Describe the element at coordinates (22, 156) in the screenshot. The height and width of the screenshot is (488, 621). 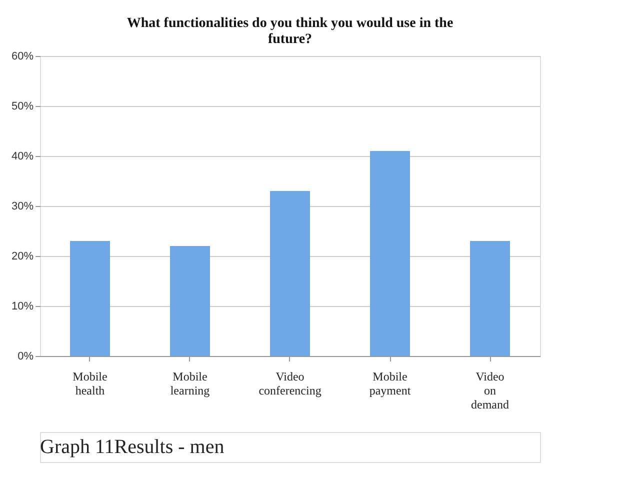
I see `y-tick-label: 40%` at that location.